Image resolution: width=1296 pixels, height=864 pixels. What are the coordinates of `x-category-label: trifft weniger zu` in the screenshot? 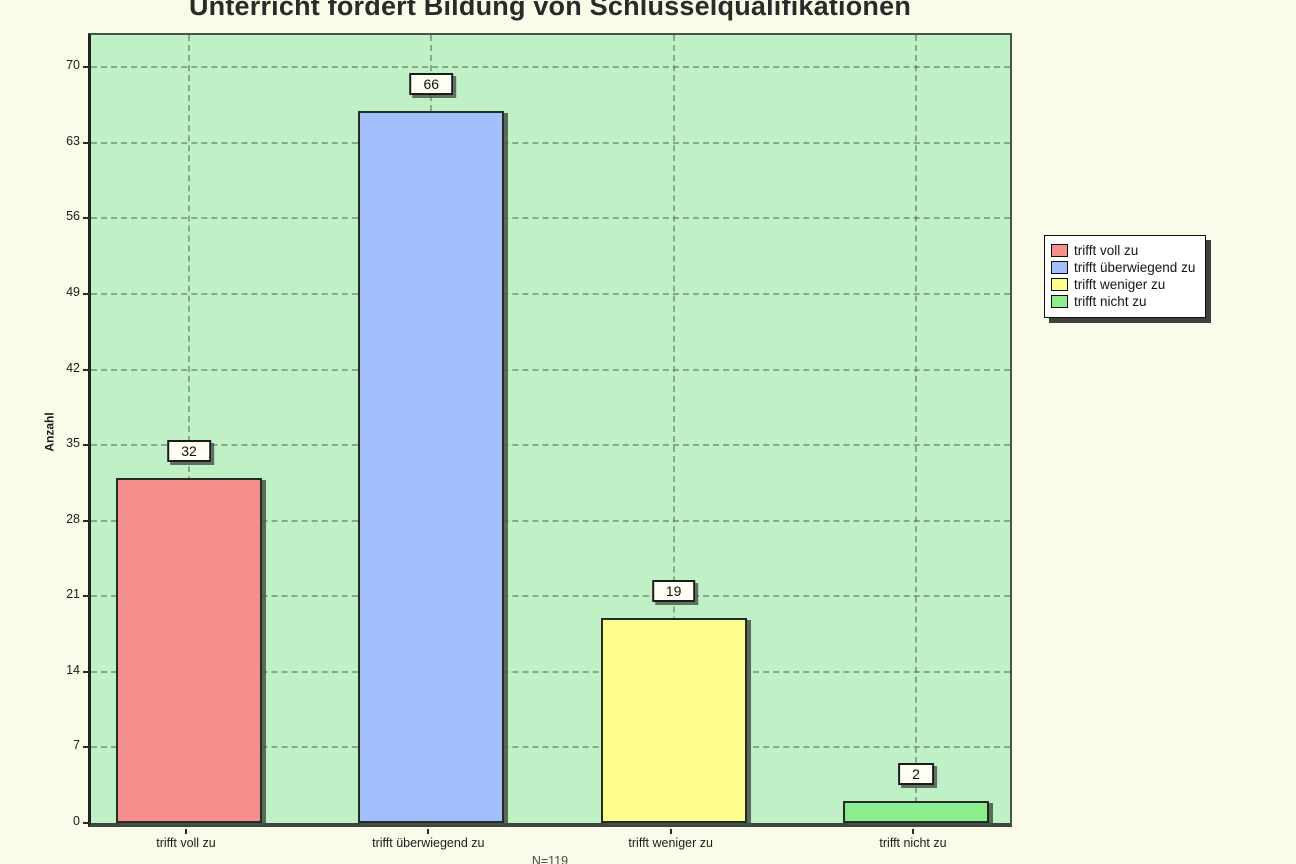 It's located at (670, 843).